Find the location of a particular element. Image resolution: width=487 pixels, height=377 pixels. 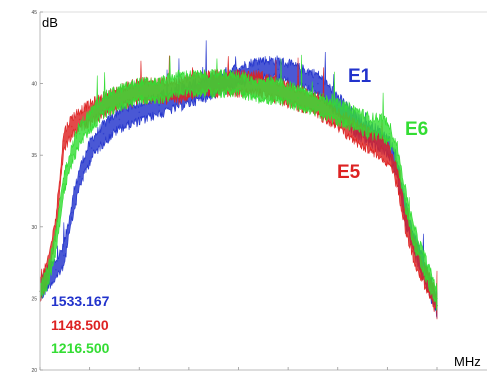

x-ticks is located at coordinates (238, 368).